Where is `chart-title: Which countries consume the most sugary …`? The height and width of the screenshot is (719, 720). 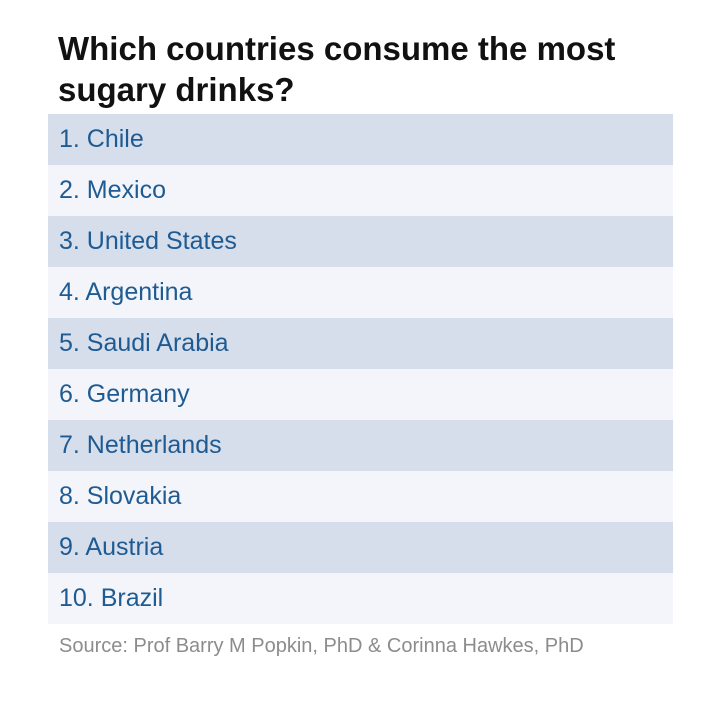
chart-title: Which countries consume the most sugary … is located at coordinates (337, 69).